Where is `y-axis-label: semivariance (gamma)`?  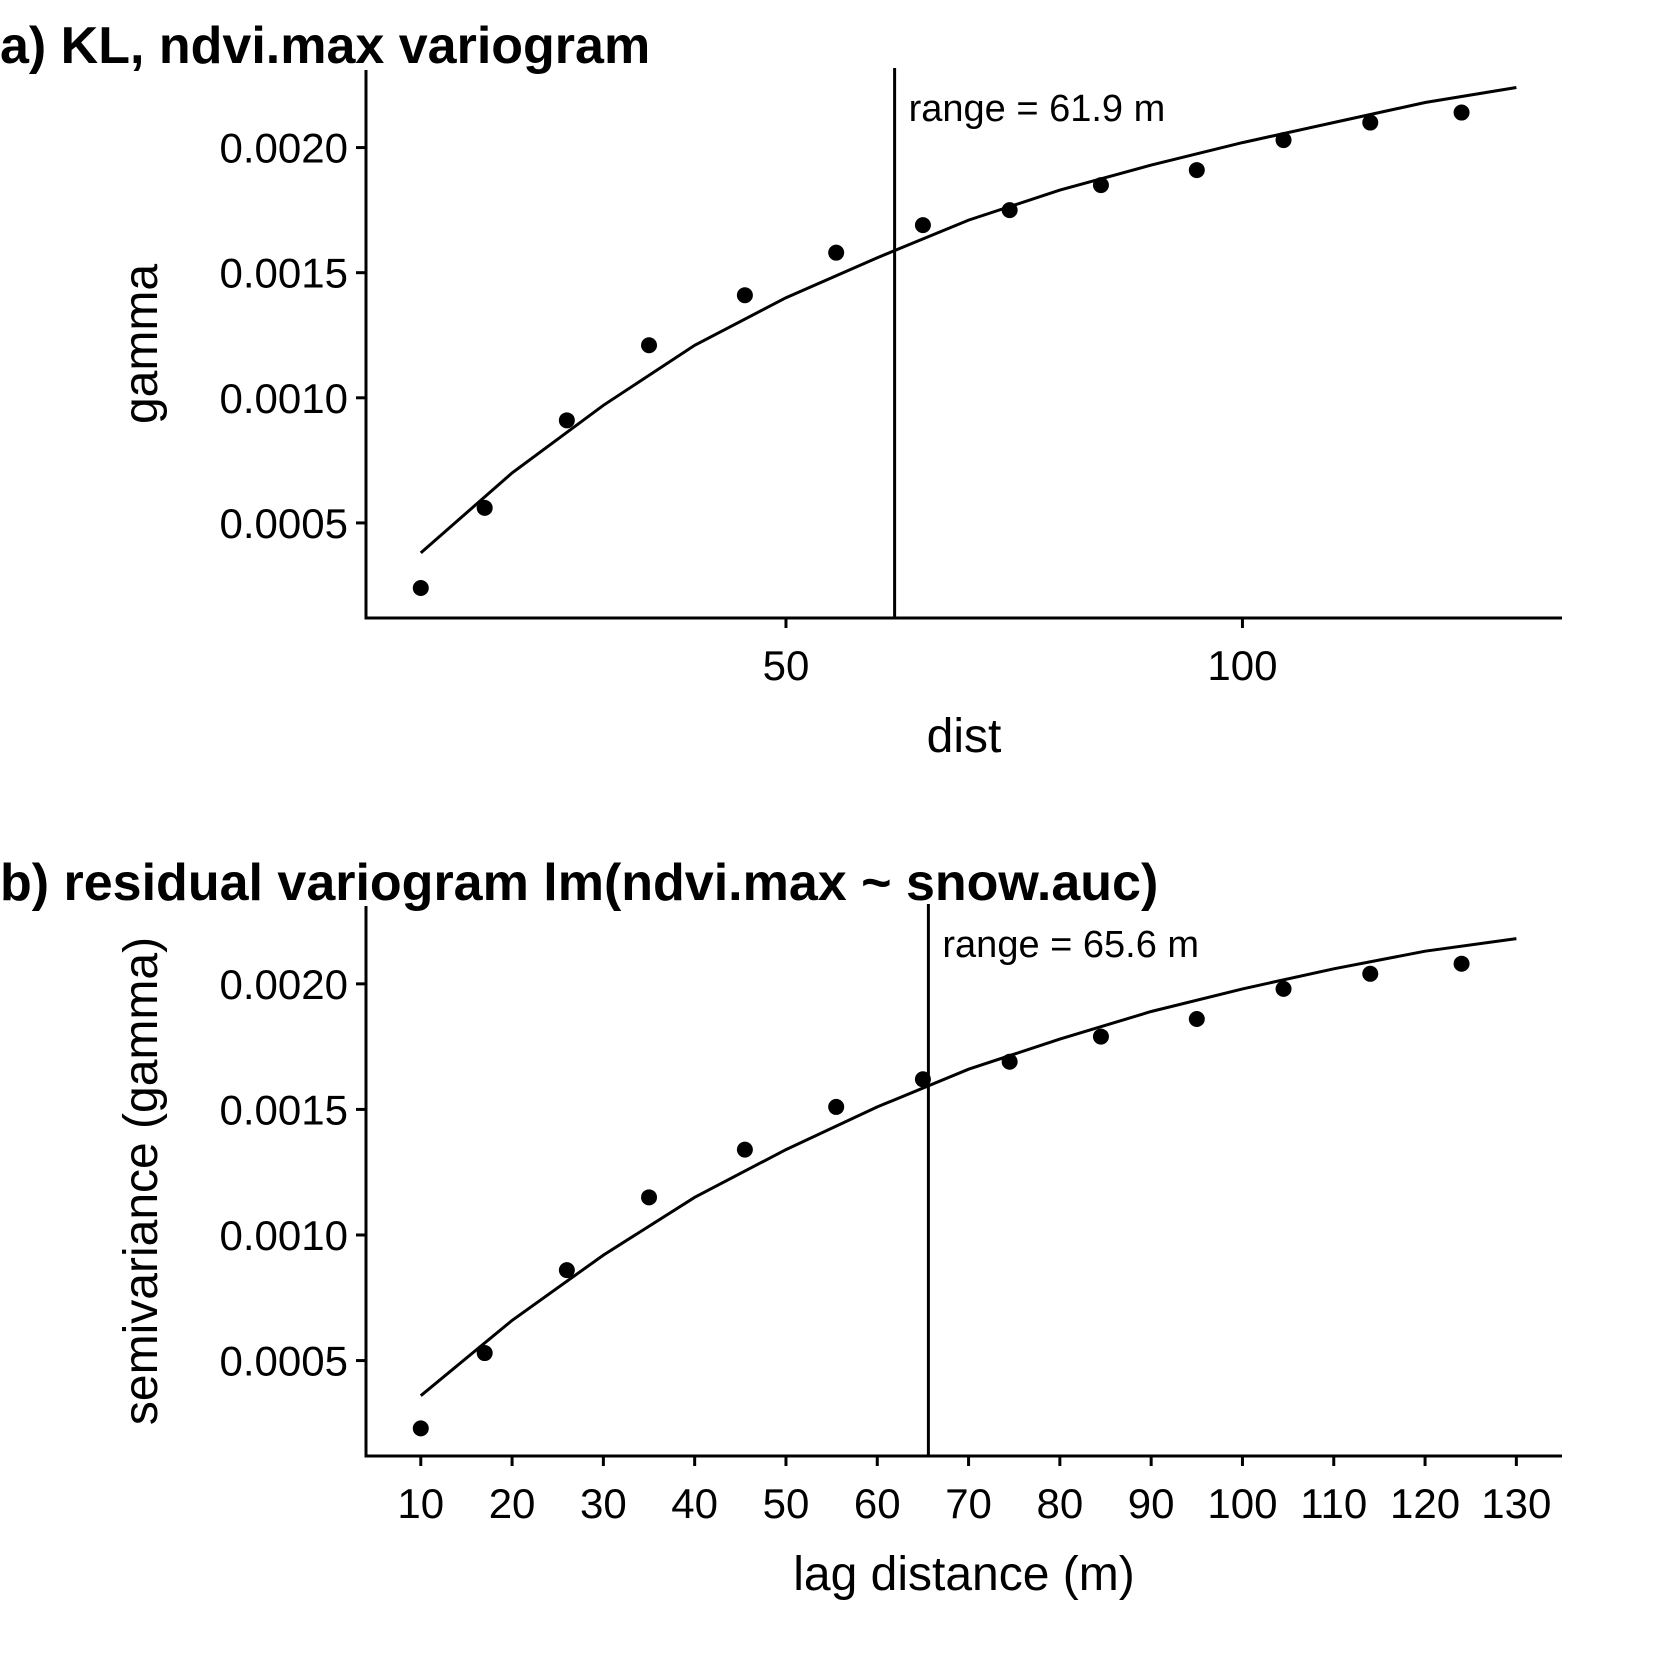 y-axis-label: semivariance (gamma) is located at coordinates (141, 1181).